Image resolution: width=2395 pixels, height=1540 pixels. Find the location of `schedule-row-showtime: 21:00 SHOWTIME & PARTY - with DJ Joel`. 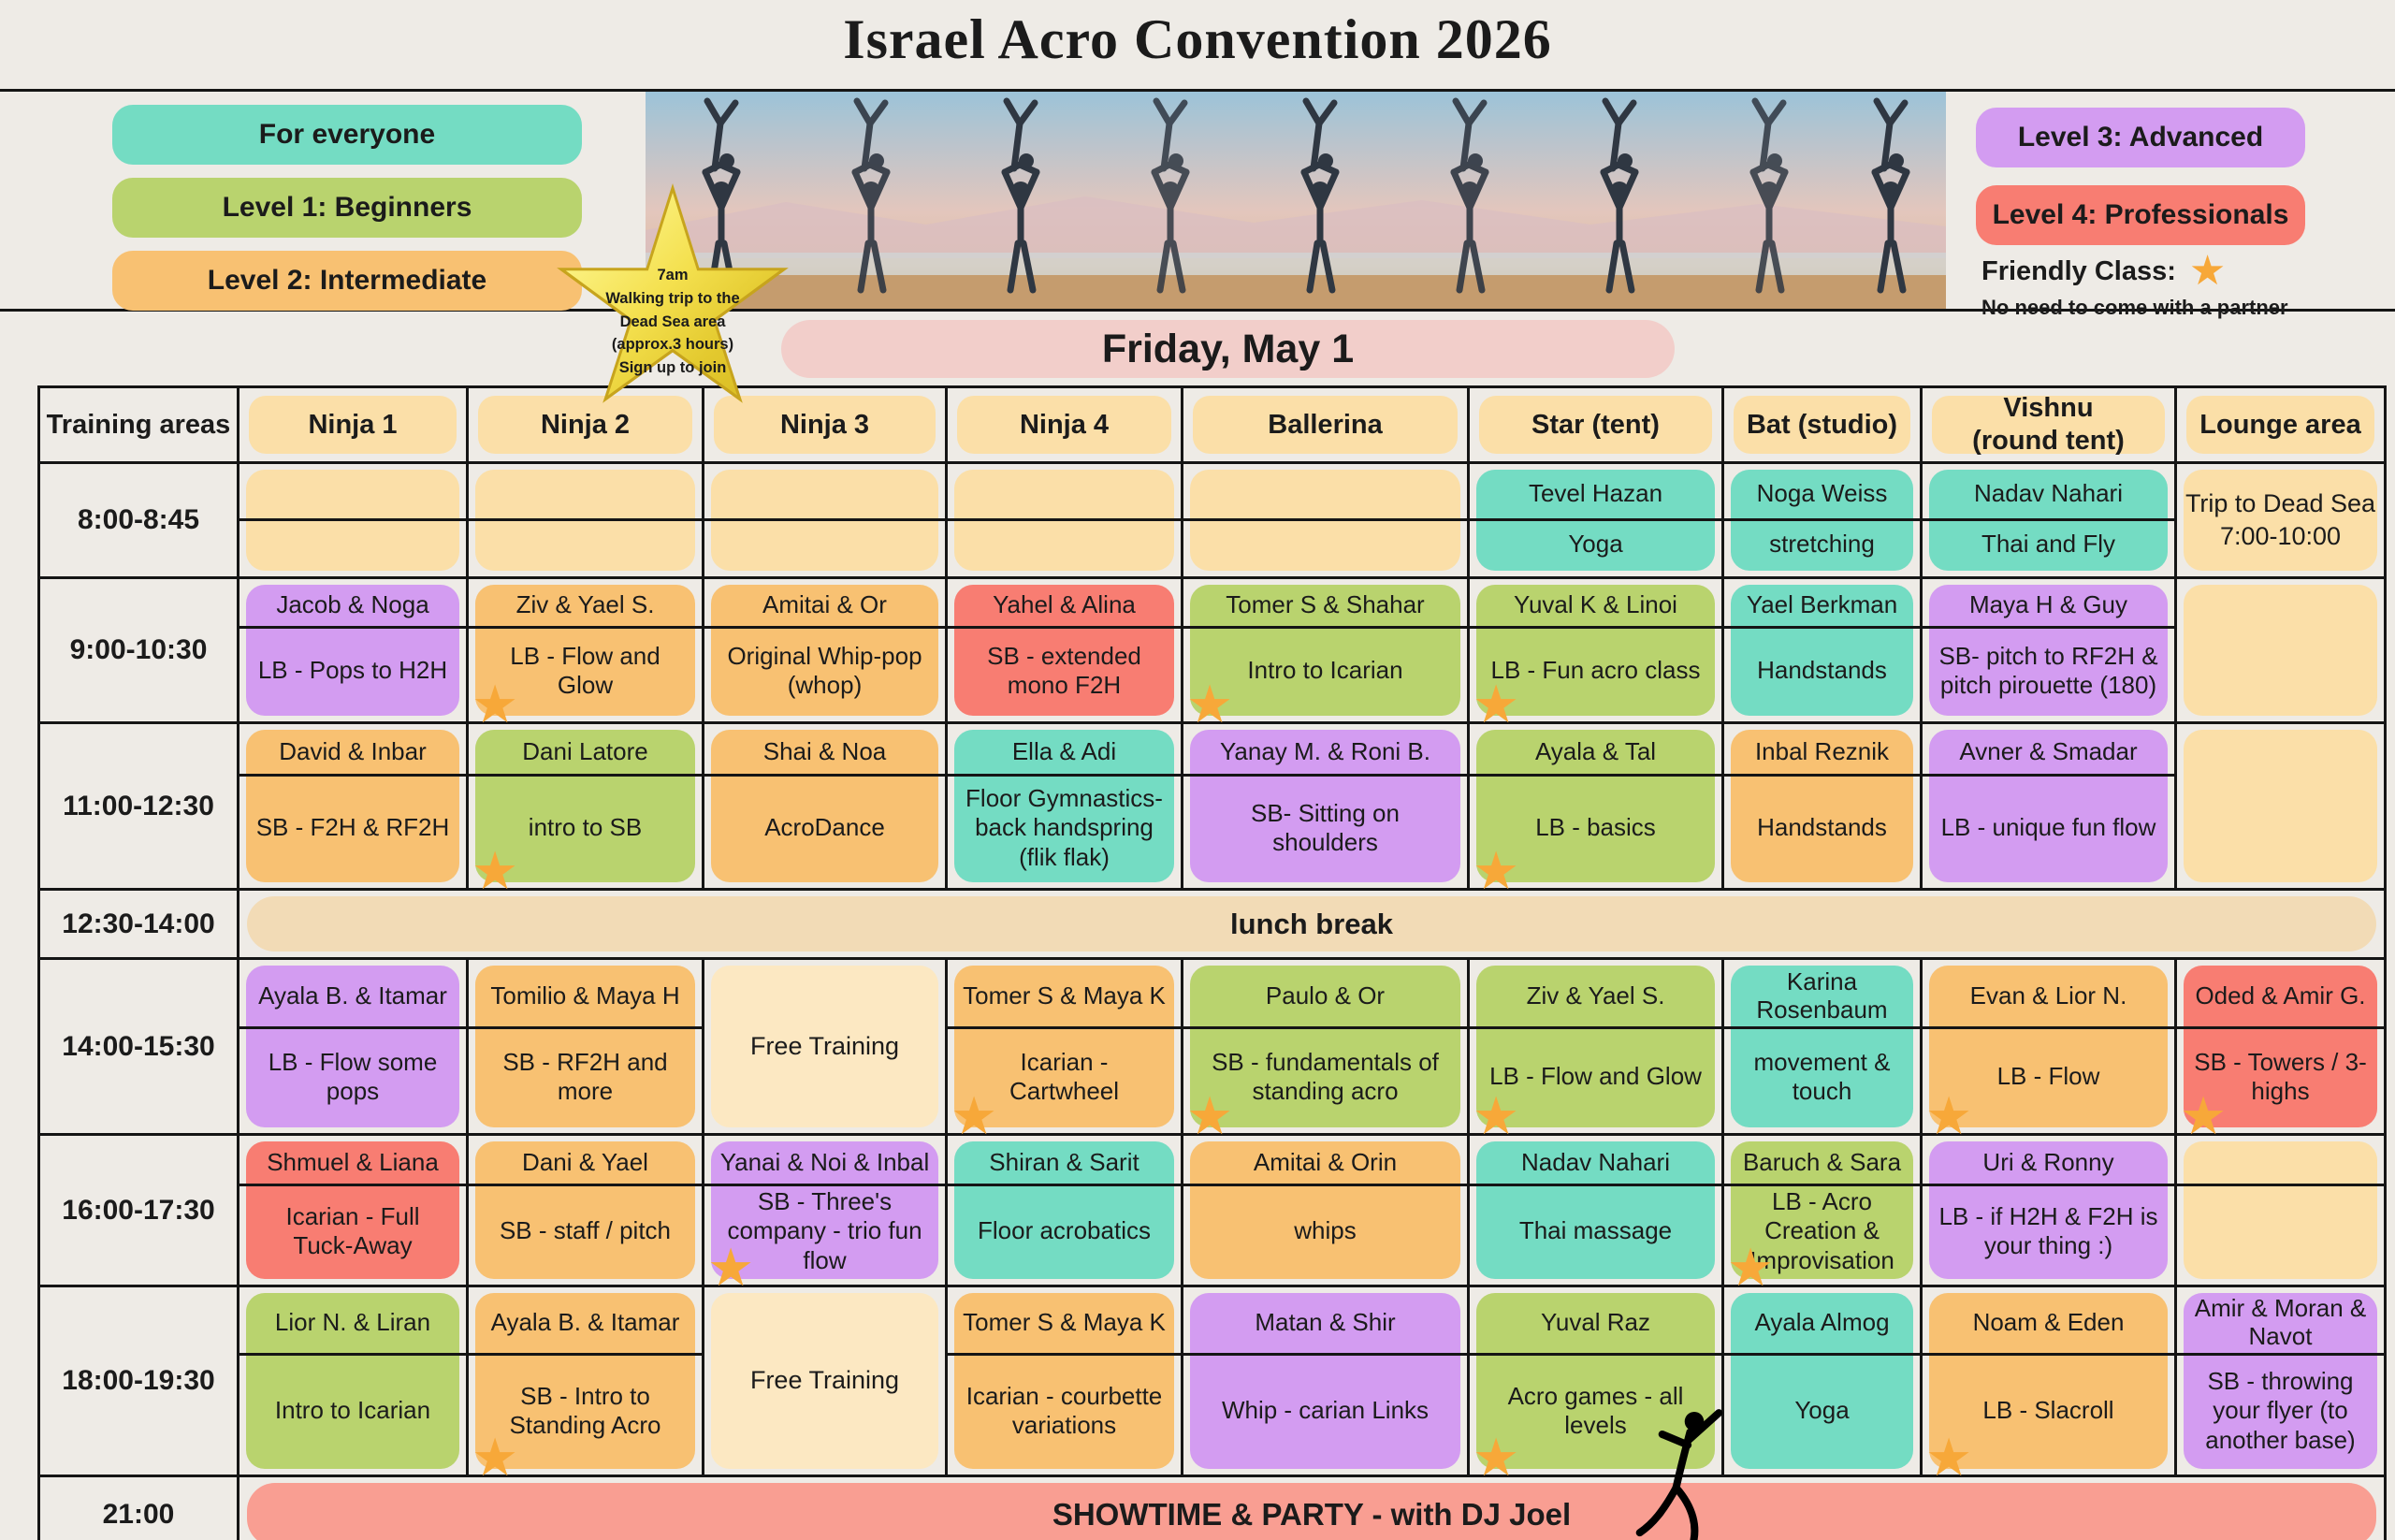

schedule-row-showtime: 21:00 SHOWTIME & PARTY - with DJ Joel is located at coordinates (1212, 1475).